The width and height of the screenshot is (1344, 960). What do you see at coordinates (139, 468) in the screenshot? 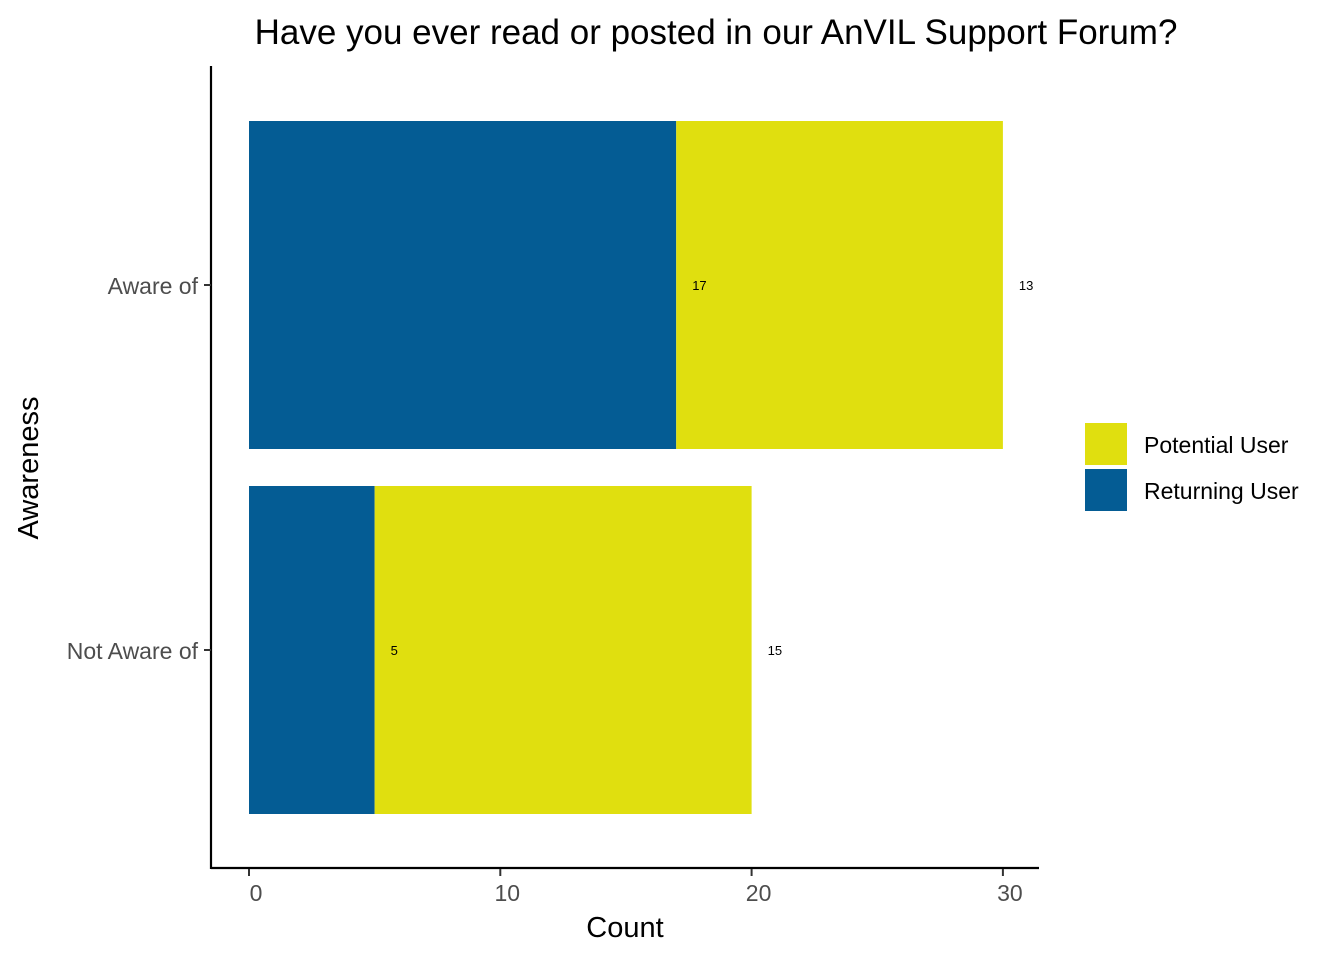
I see `y-axis-ticks: Aware of Not Aware of` at bounding box center [139, 468].